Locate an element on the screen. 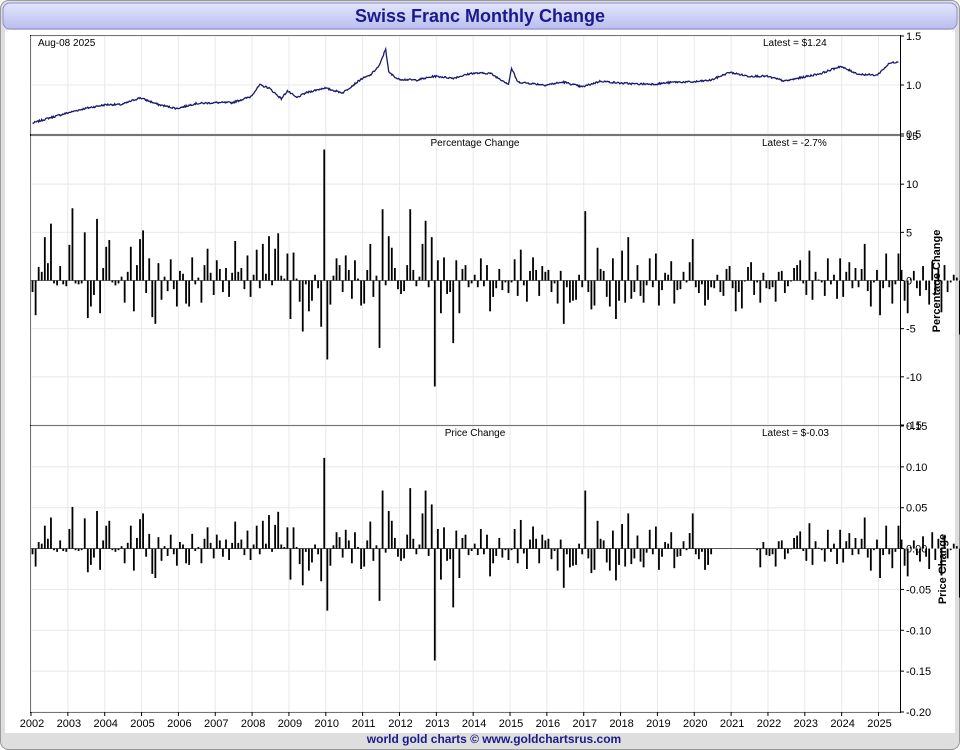  price-panel-grid is located at coordinates (465, 85).